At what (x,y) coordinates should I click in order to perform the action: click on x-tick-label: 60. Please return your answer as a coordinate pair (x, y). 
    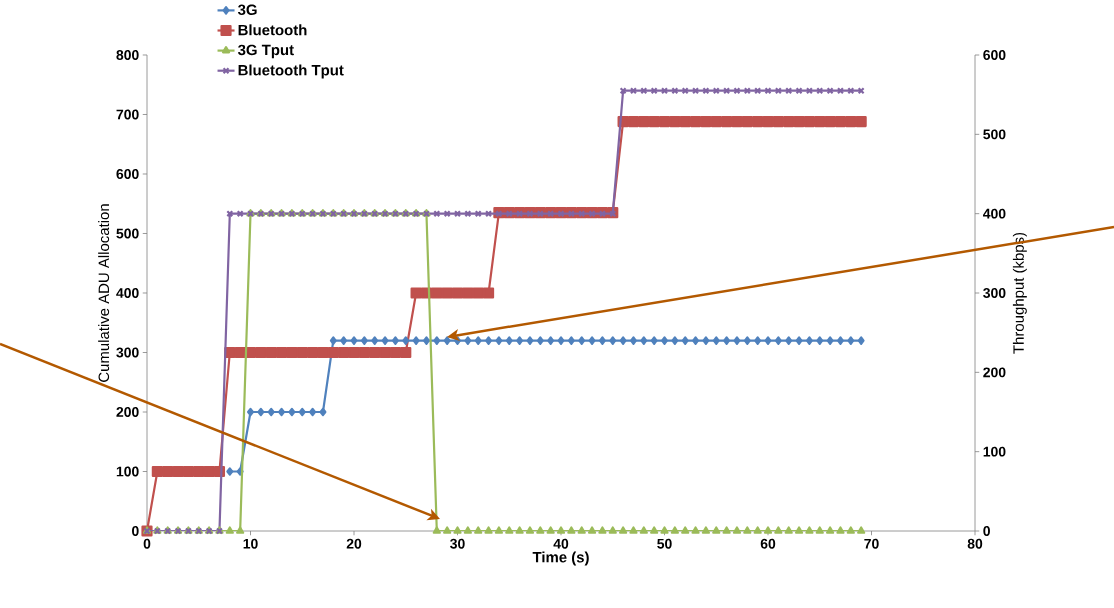
    Looking at the image, I should click on (768, 543).